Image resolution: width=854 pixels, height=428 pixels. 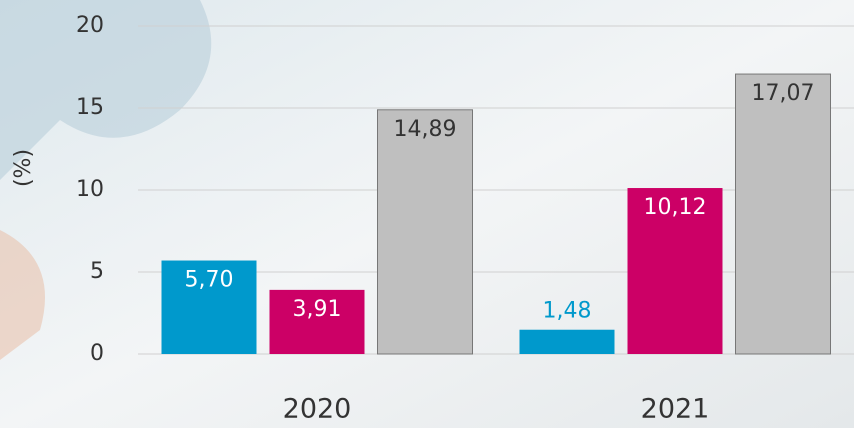 What do you see at coordinates (425, 129) in the screenshot?
I see `data-label: 14,89` at bounding box center [425, 129].